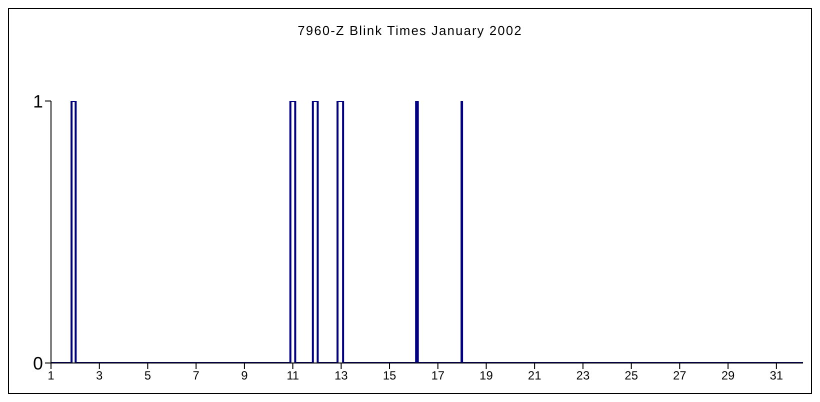 The height and width of the screenshot is (402, 820). I want to click on chart-title: 7960-Z Blink Times January 2002, so click(410, 30).